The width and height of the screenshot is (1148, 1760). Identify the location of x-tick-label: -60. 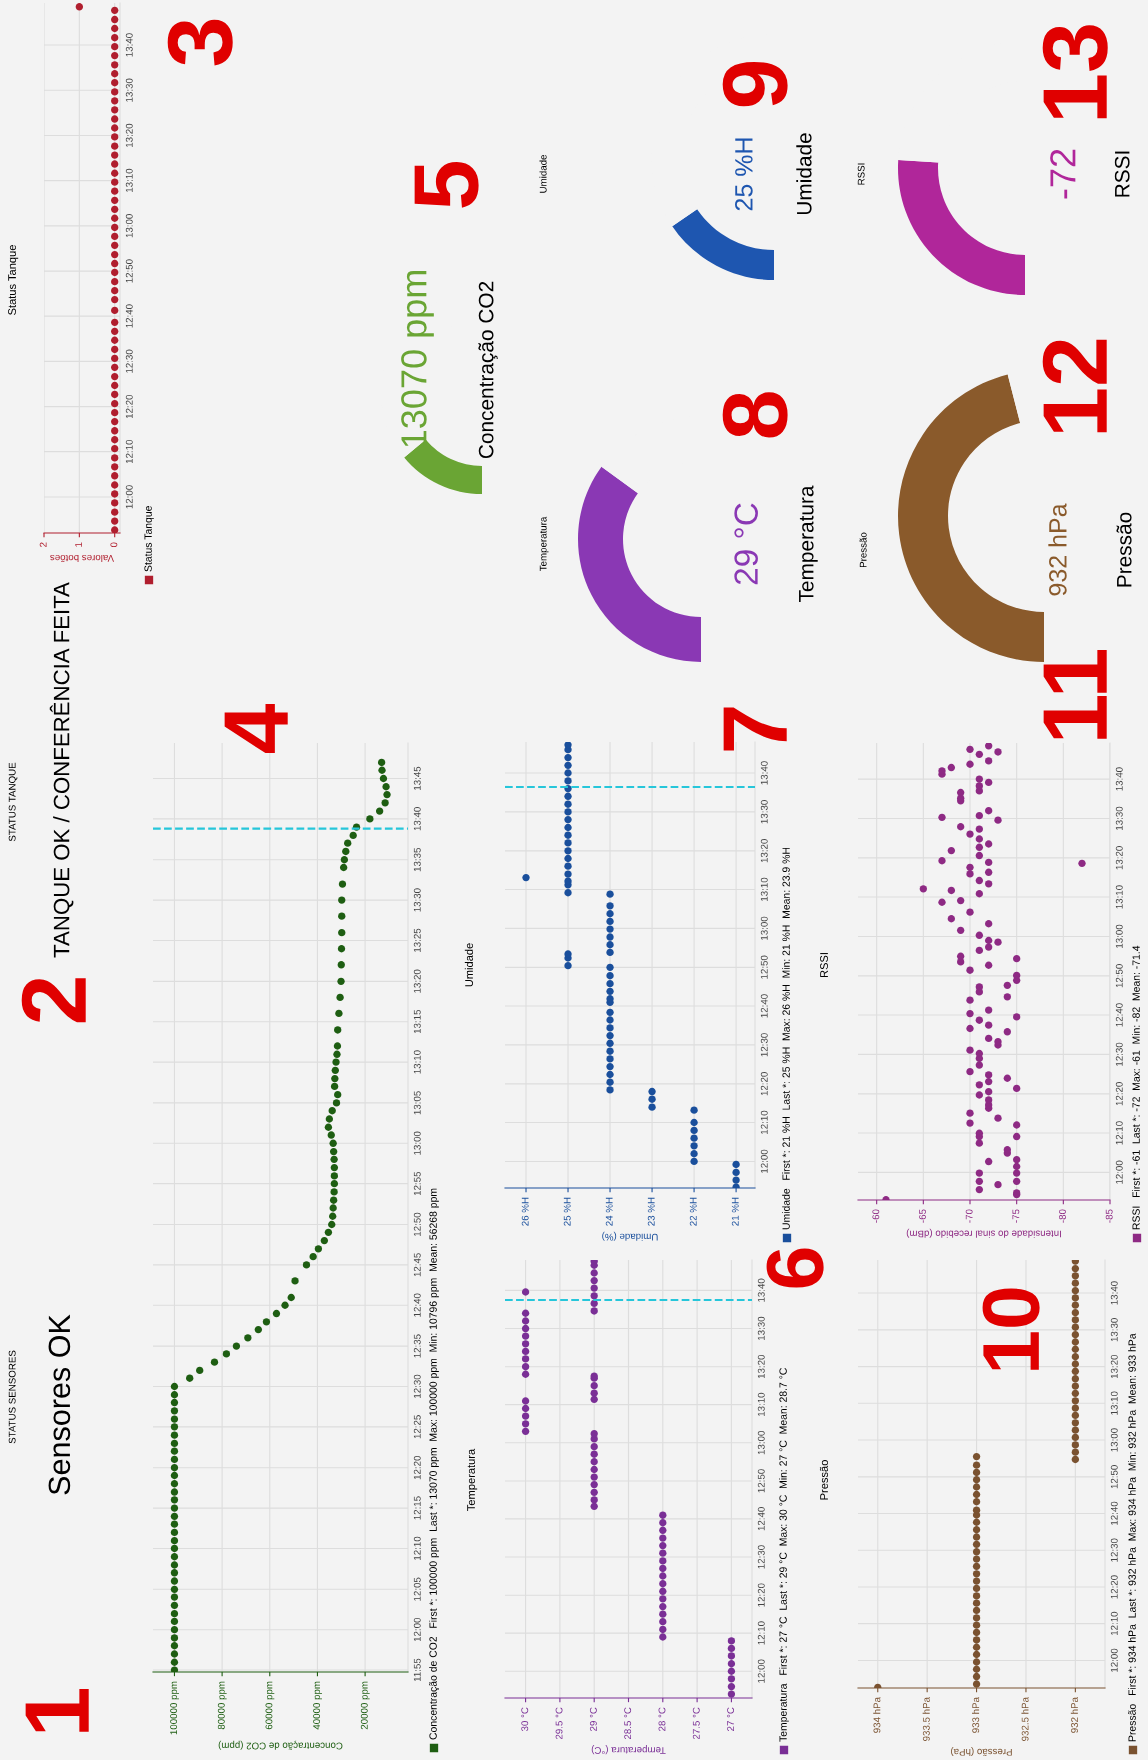
(876, 1216).